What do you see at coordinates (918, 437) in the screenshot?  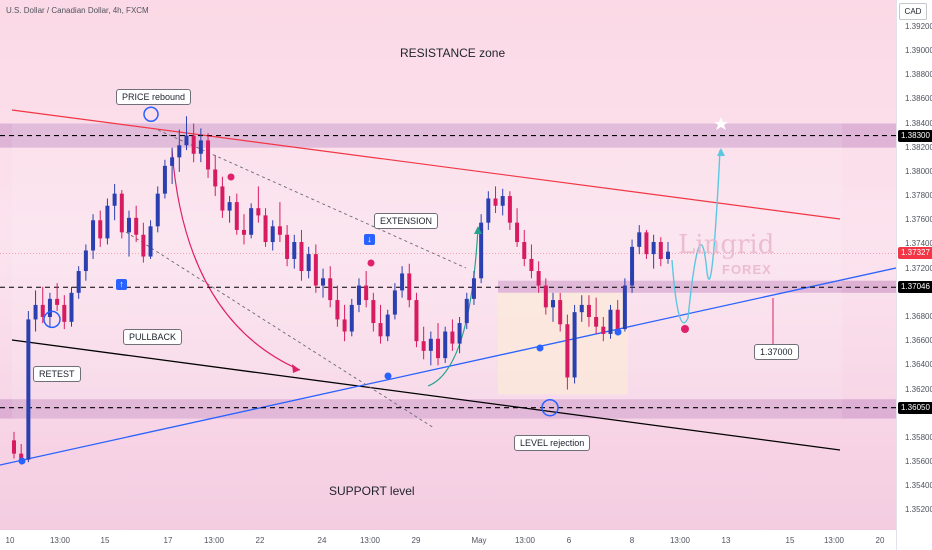 I see `y-tick: 1.35800` at bounding box center [918, 437].